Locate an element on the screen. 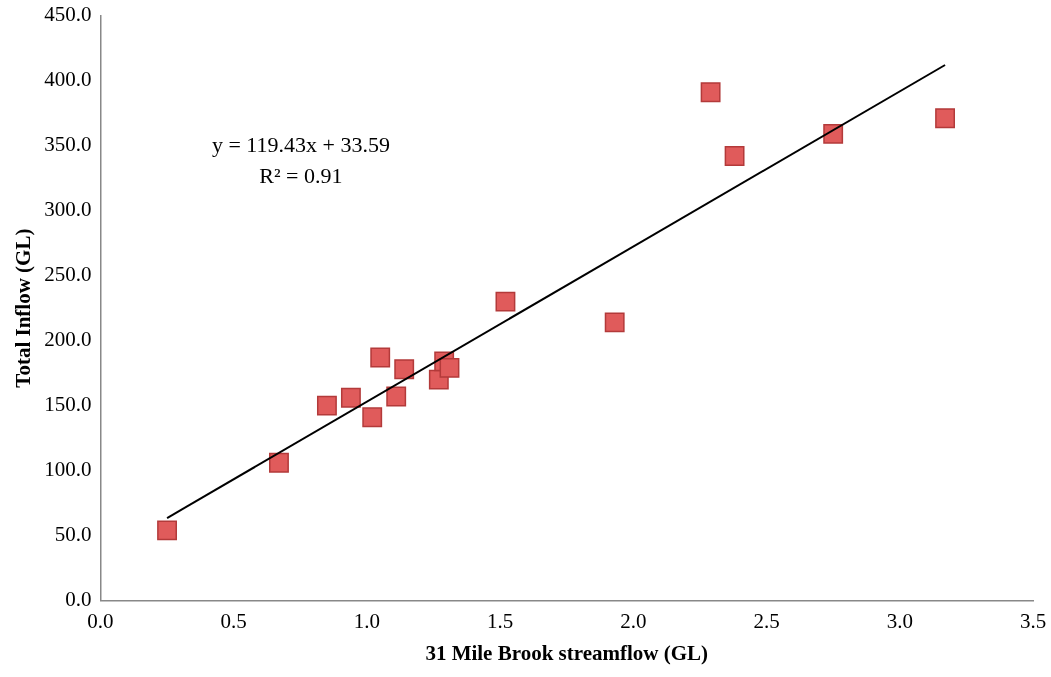 The width and height of the screenshot is (1051, 677). y-tick-label: 200.0 is located at coordinates (68, 339).